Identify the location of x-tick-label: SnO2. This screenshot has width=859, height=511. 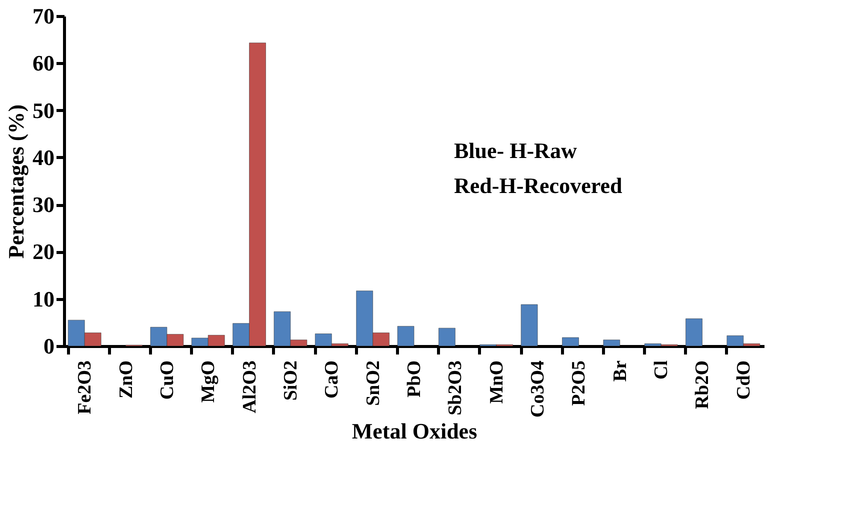
(373, 383).